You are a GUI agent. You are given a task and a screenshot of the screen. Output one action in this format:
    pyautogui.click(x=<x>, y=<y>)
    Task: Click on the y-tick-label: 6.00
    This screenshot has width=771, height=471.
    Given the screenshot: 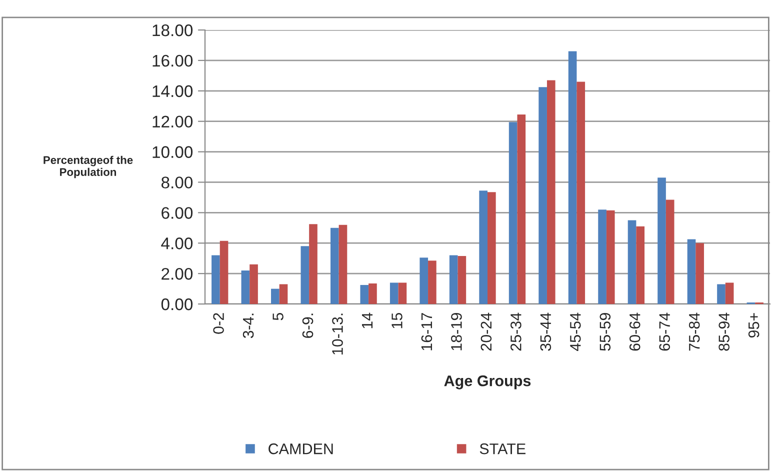 What is the action you would take?
    pyautogui.click(x=177, y=213)
    